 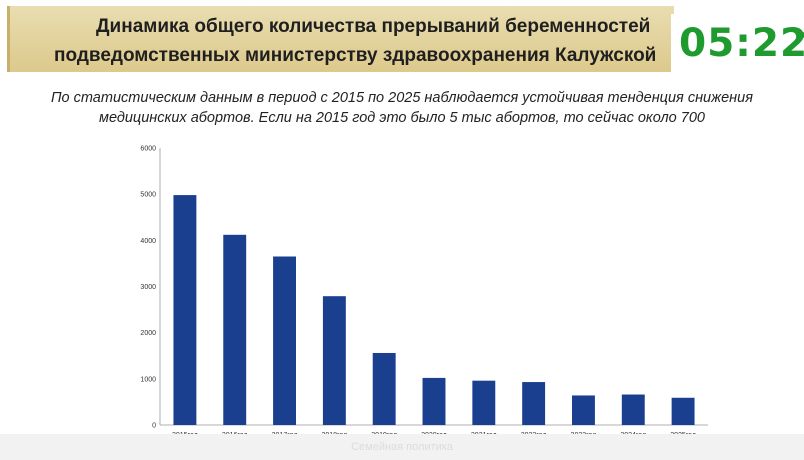 I want to click on y-tick-label: 5000, so click(x=148, y=195).